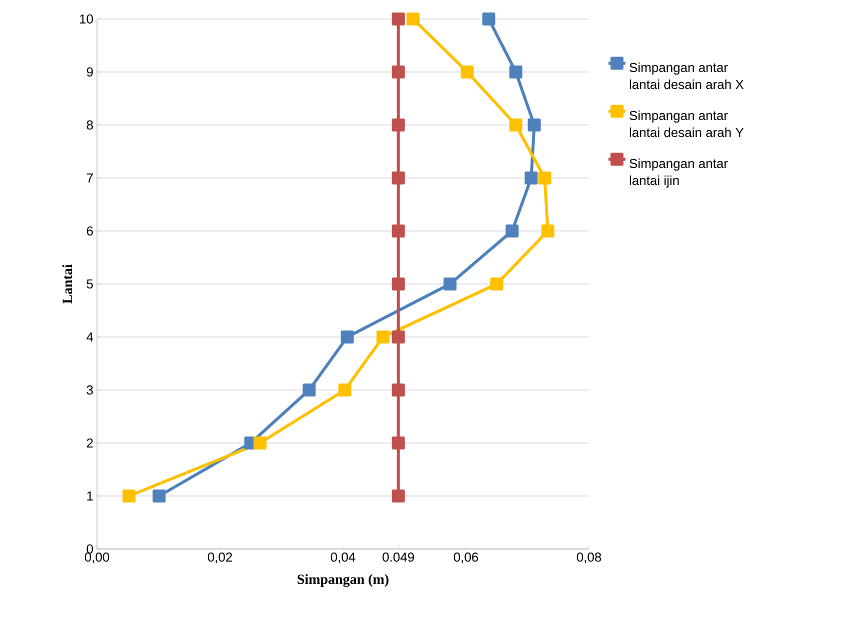  What do you see at coordinates (86, 19) in the screenshot?
I see `y-tick-label: 10` at bounding box center [86, 19].